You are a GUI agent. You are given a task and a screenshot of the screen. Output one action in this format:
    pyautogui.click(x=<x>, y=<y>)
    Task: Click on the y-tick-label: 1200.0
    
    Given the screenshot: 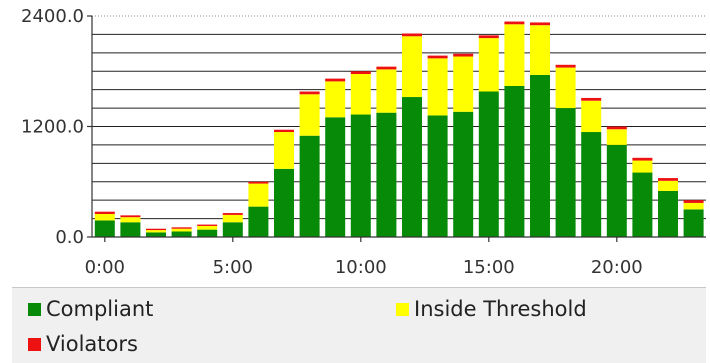 What is the action you would take?
    pyautogui.click(x=52, y=127)
    